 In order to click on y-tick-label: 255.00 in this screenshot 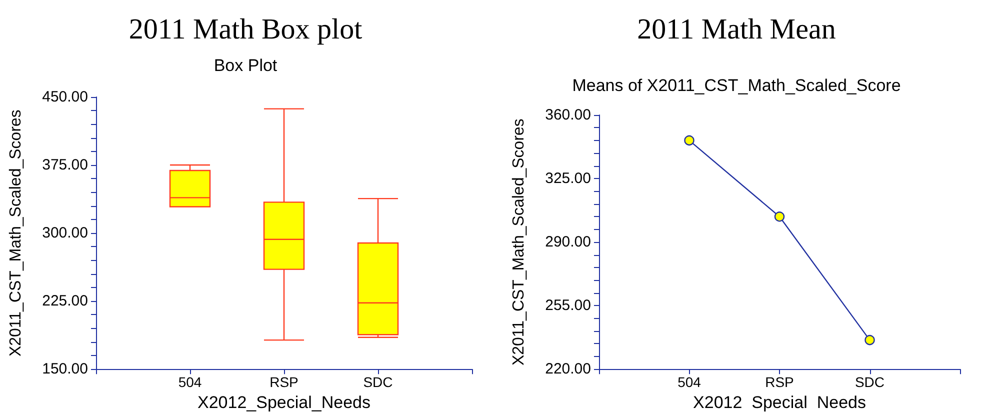, I will do `click(568, 305)`.